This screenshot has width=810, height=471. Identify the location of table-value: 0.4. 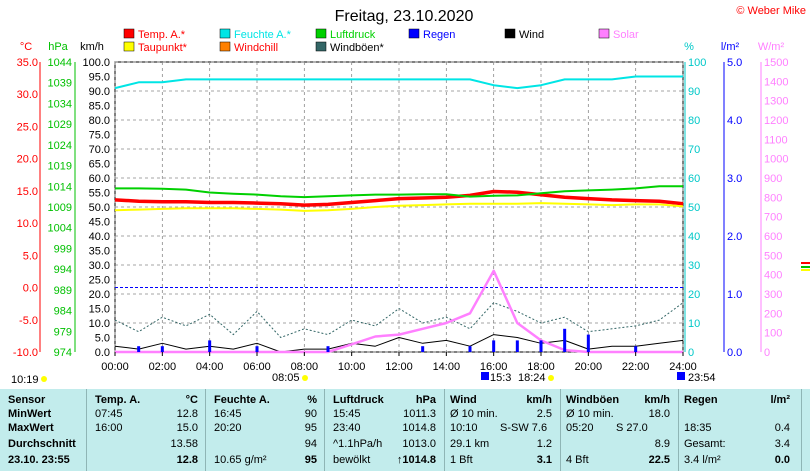
(782, 428).